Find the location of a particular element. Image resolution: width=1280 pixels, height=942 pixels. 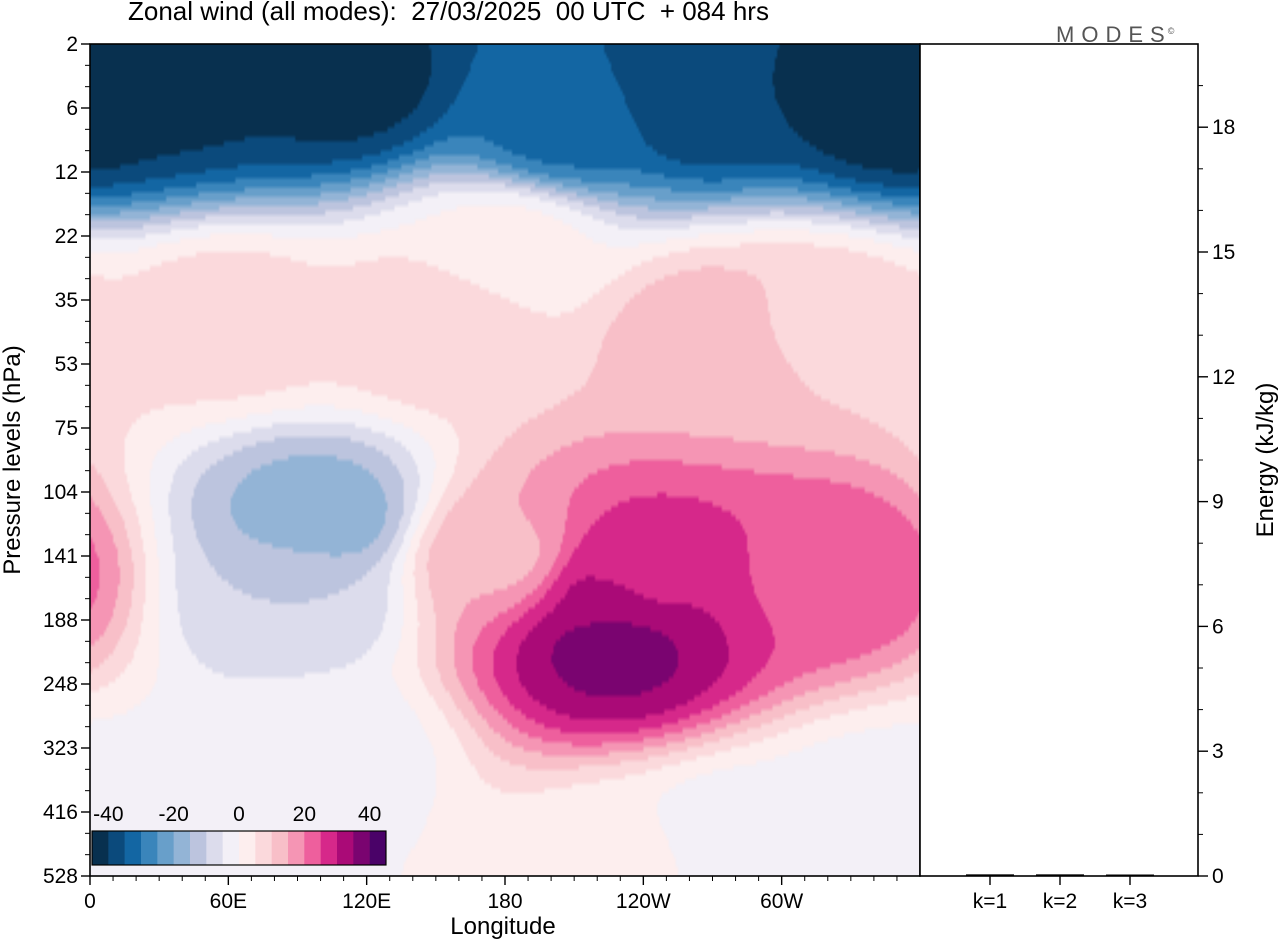

energy-tick-label: 6 is located at coordinates (1218, 626).